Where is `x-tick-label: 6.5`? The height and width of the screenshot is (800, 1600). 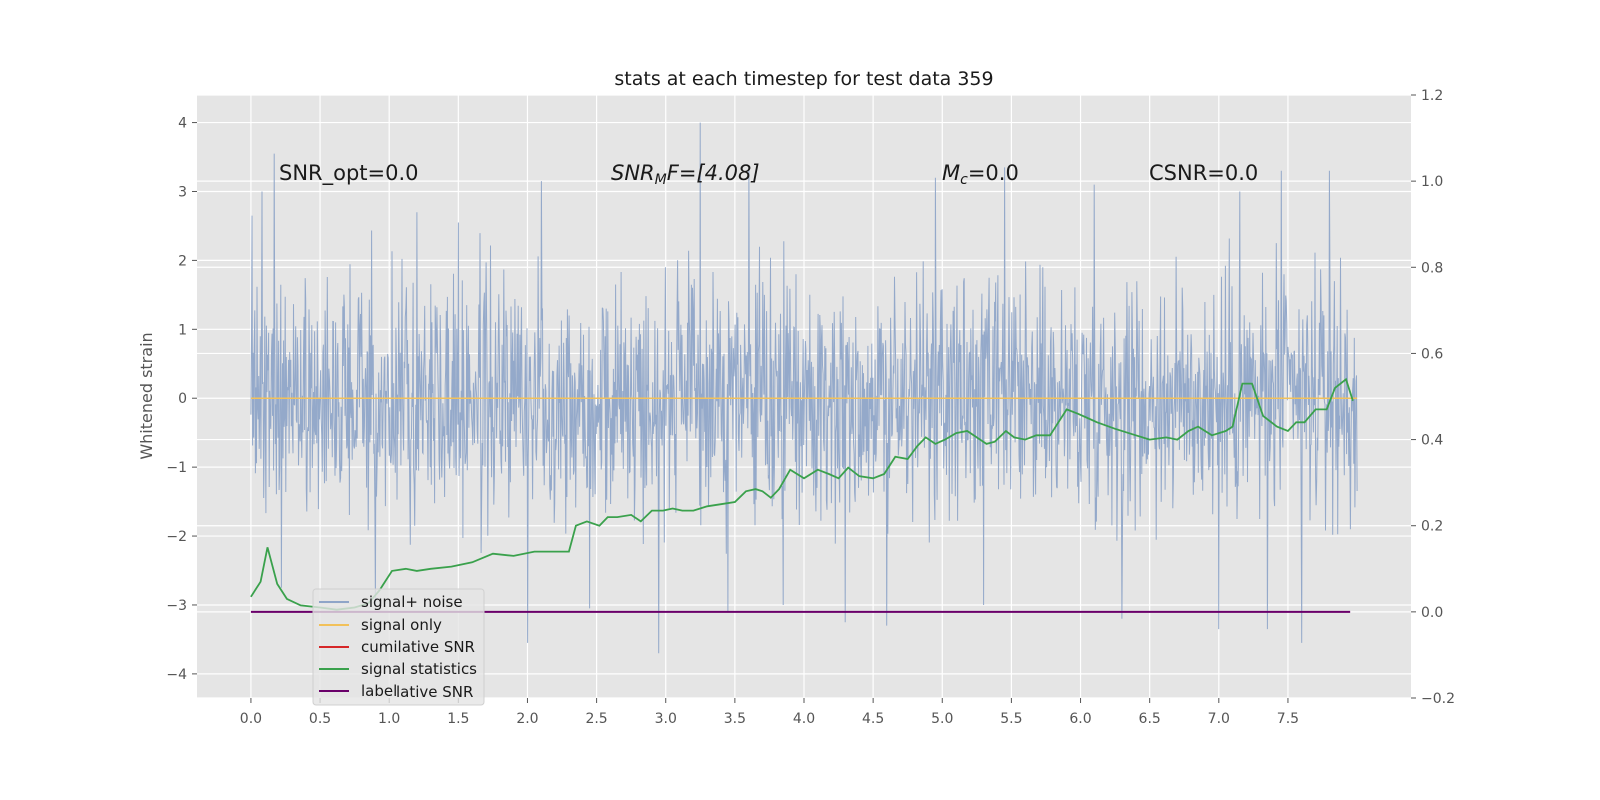 x-tick-label: 6.5 is located at coordinates (1150, 719).